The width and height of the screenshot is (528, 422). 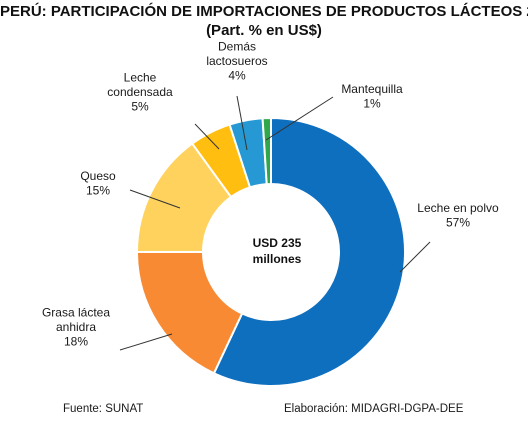 What do you see at coordinates (277, 243) in the screenshot?
I see `center-label: USD 235` at bounding box center [277, 243].